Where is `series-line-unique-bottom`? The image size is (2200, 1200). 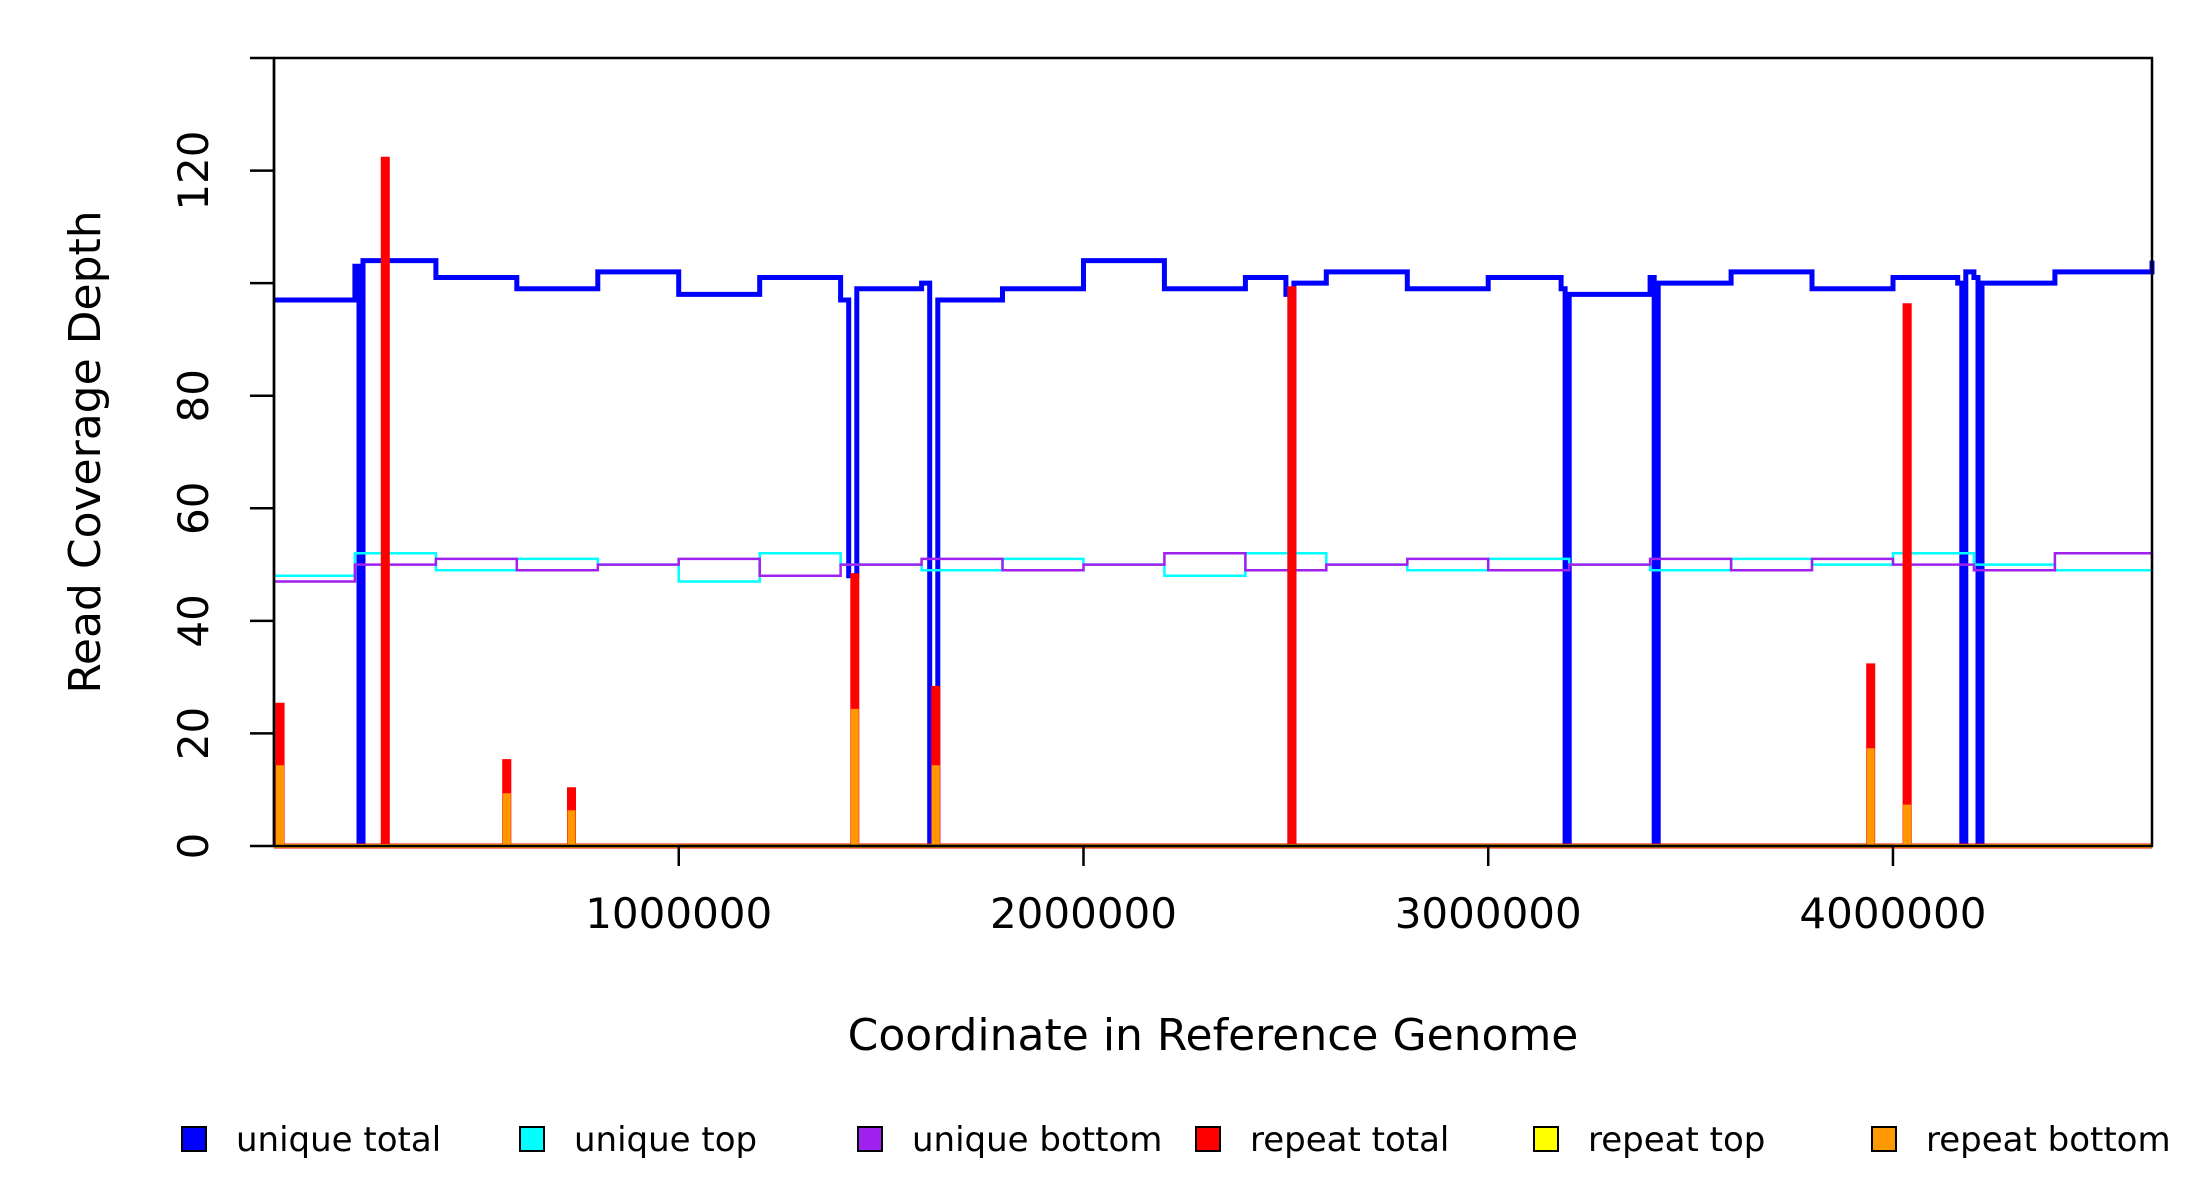 series-line-unique-bottom is located at coordinates (1214, 567).